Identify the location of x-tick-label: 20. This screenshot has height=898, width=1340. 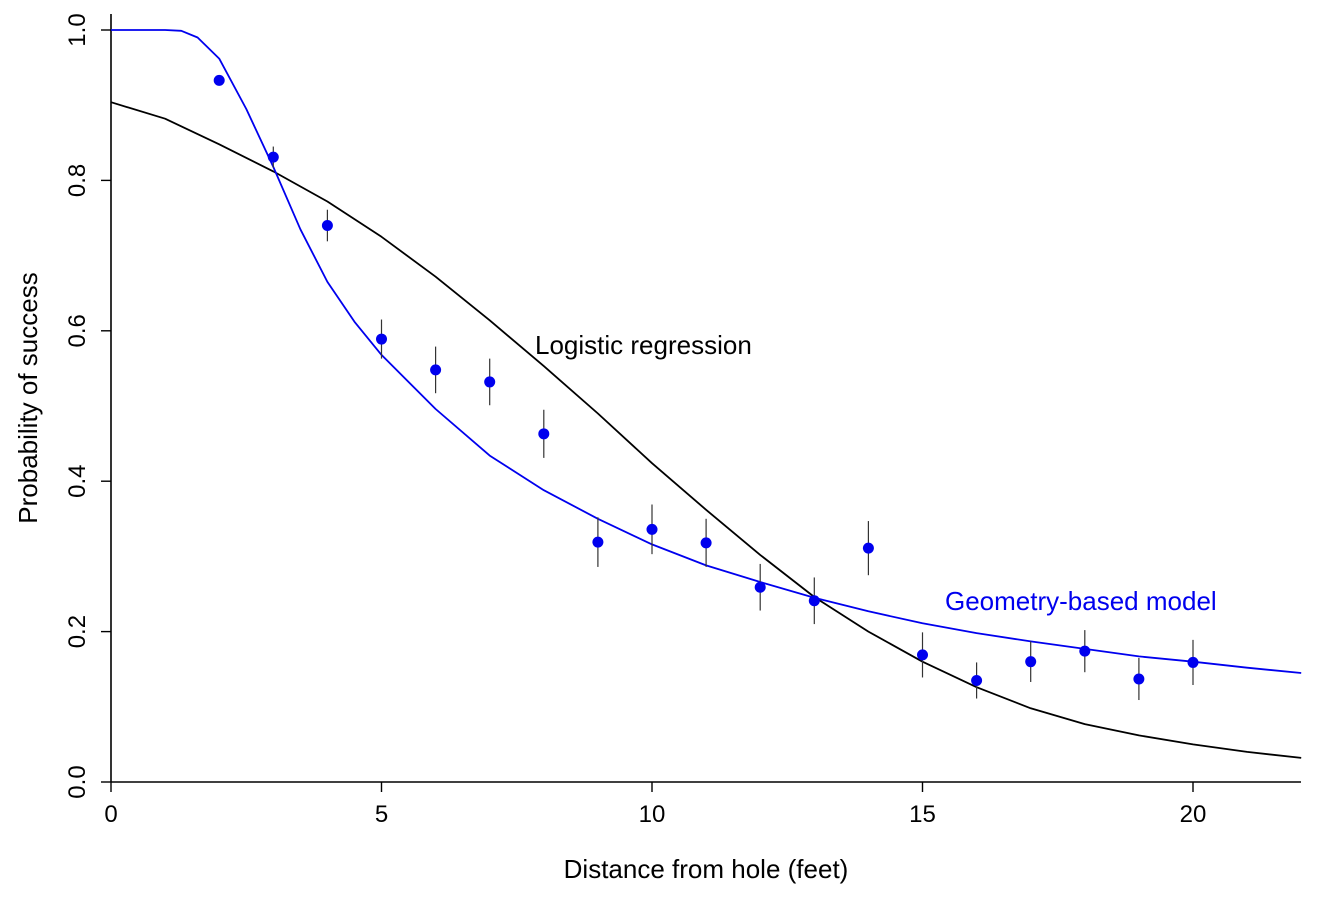
(1193, 814).